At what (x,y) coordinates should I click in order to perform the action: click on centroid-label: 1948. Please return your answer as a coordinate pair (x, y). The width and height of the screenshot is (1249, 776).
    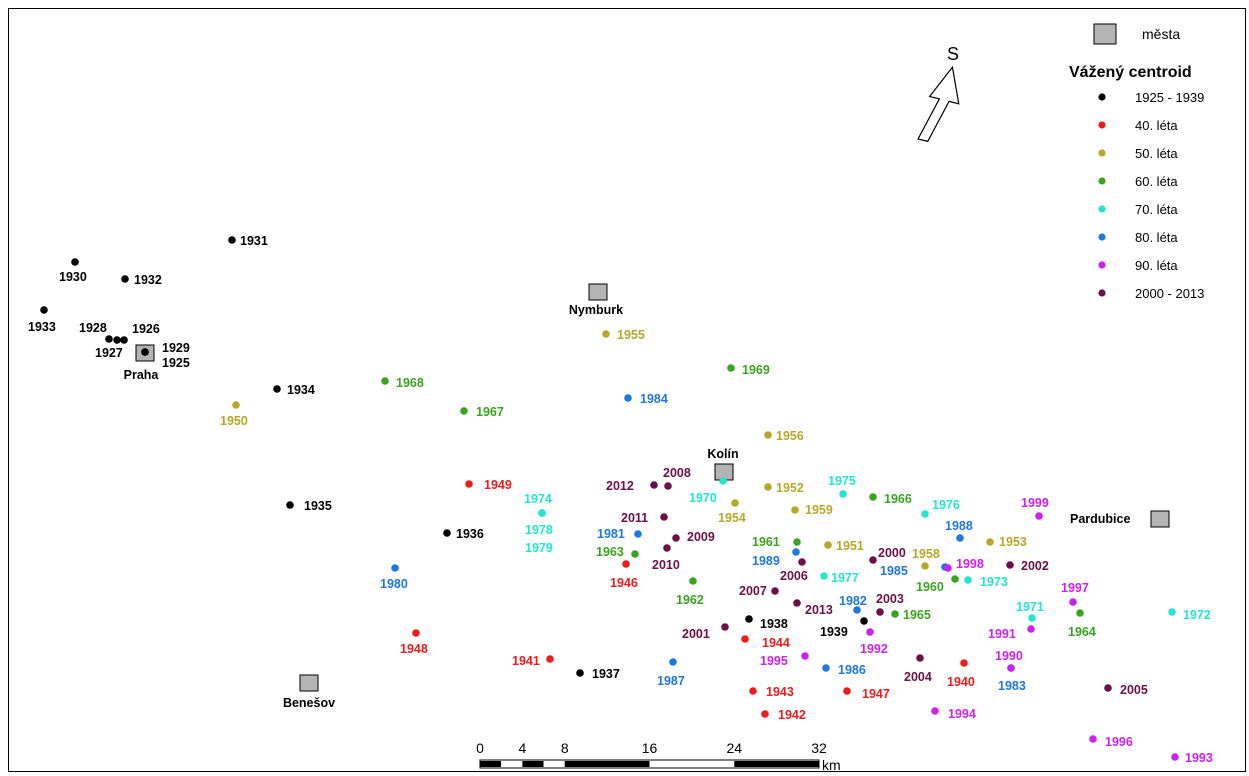
    Looking at the image, I should click on (414, 649).